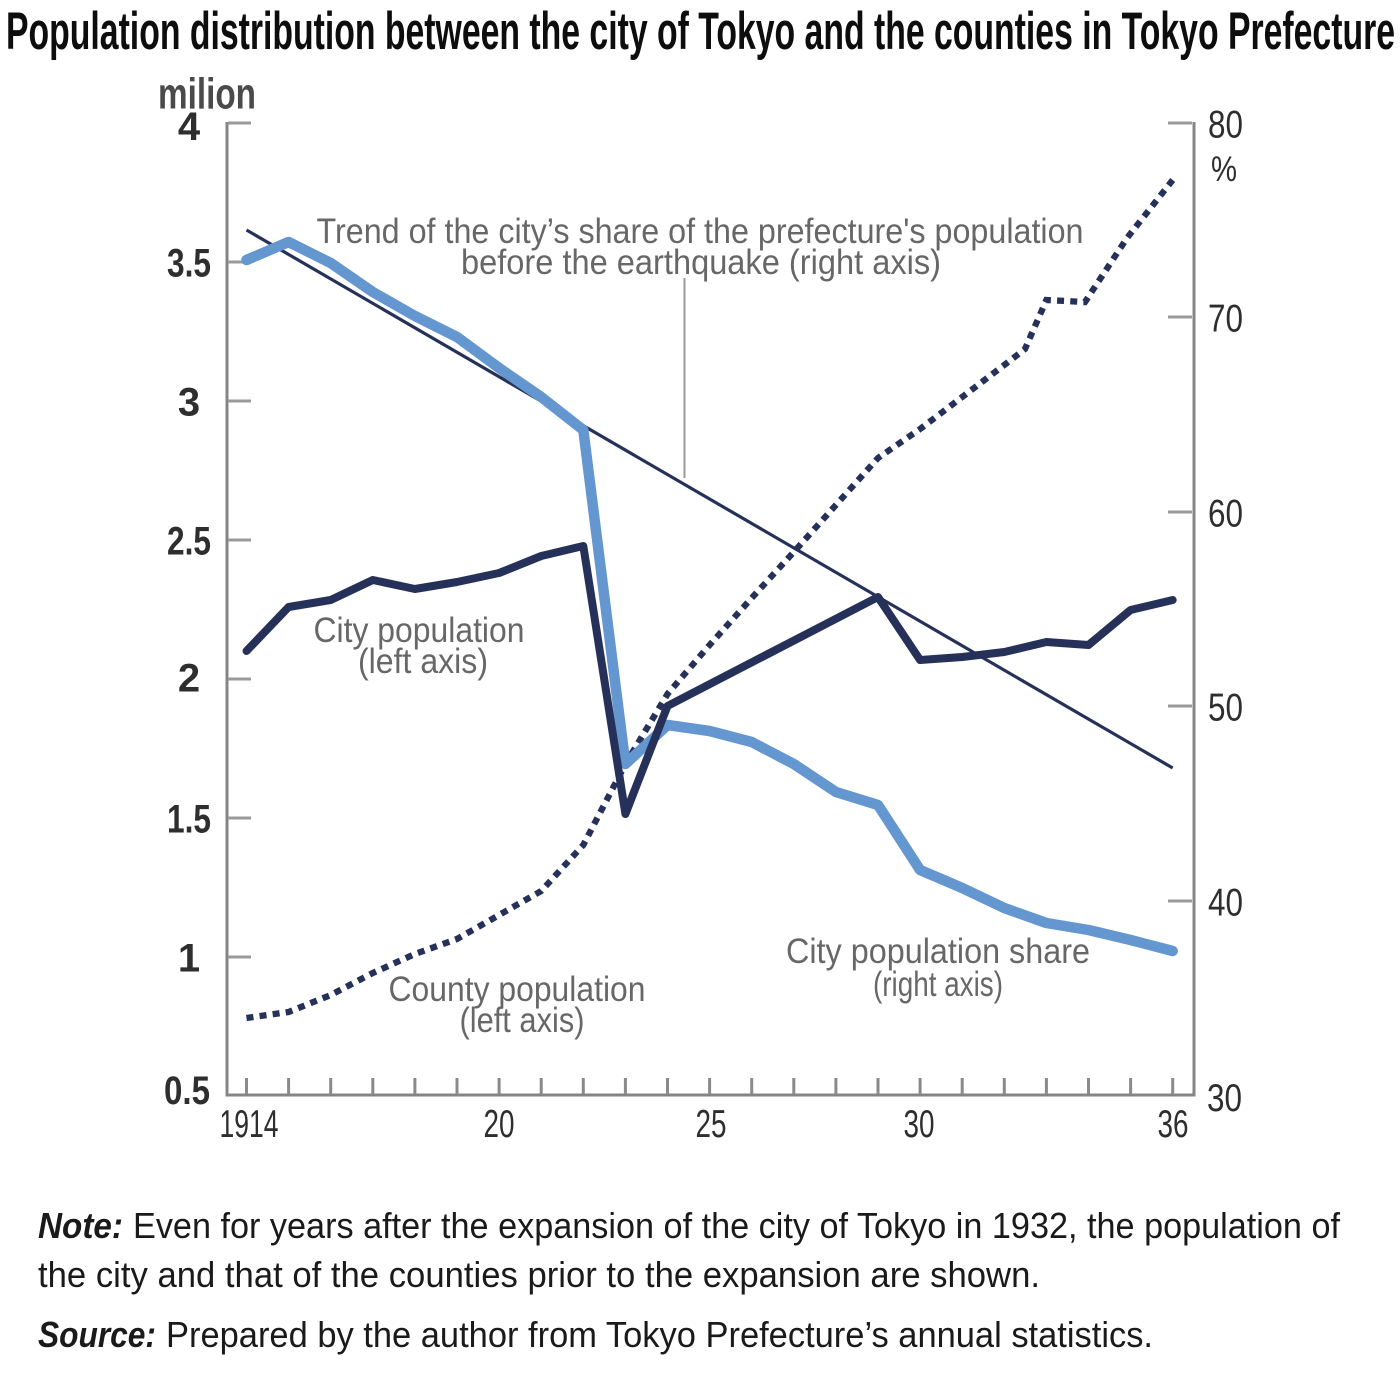  I want to click on svg-text: 50, so click(1225, 708).